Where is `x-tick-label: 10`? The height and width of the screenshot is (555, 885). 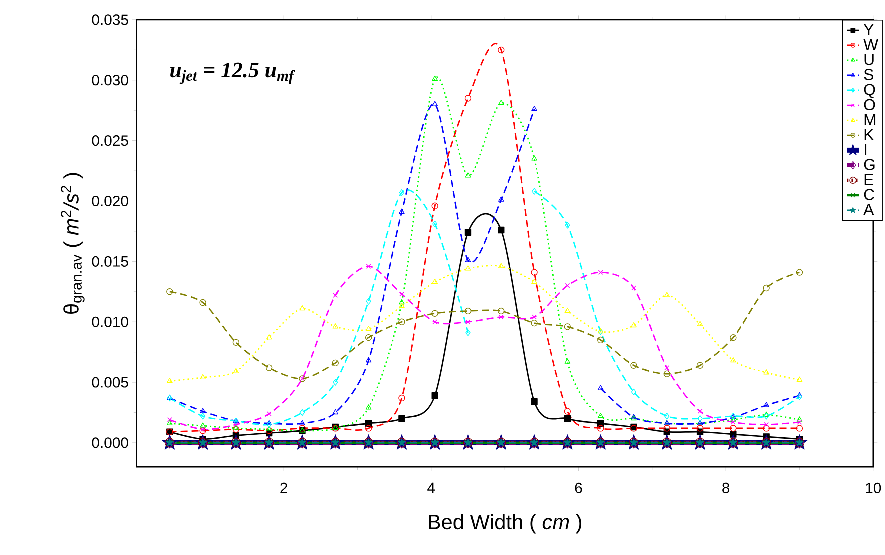
x-tick-label: 10 is located at coordinates (874, 488).